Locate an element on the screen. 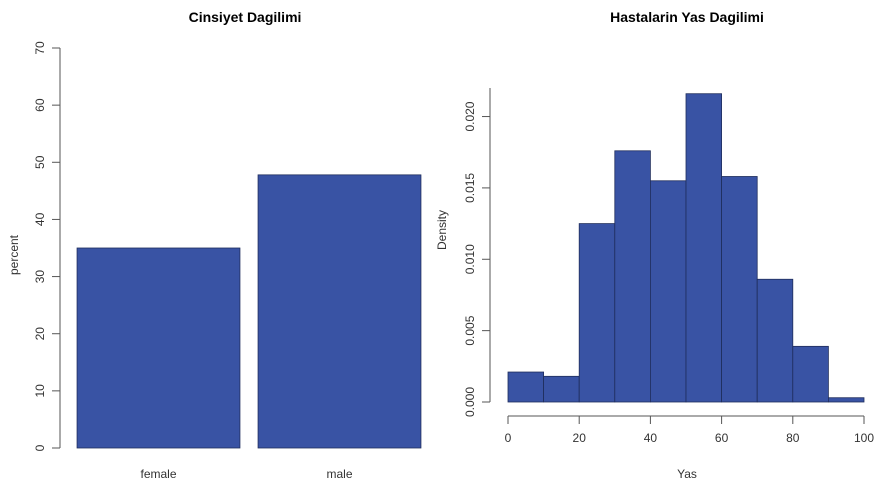 Image resolution: width=877 pixels, height=486 pixels. gender-x-label: female is located at coordinates (158, 474).